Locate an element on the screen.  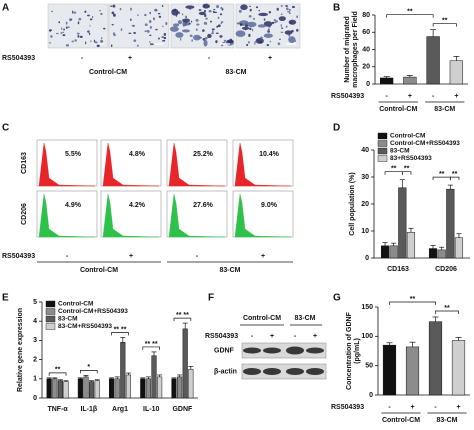
micrograph is located at coordinates (202, 26).